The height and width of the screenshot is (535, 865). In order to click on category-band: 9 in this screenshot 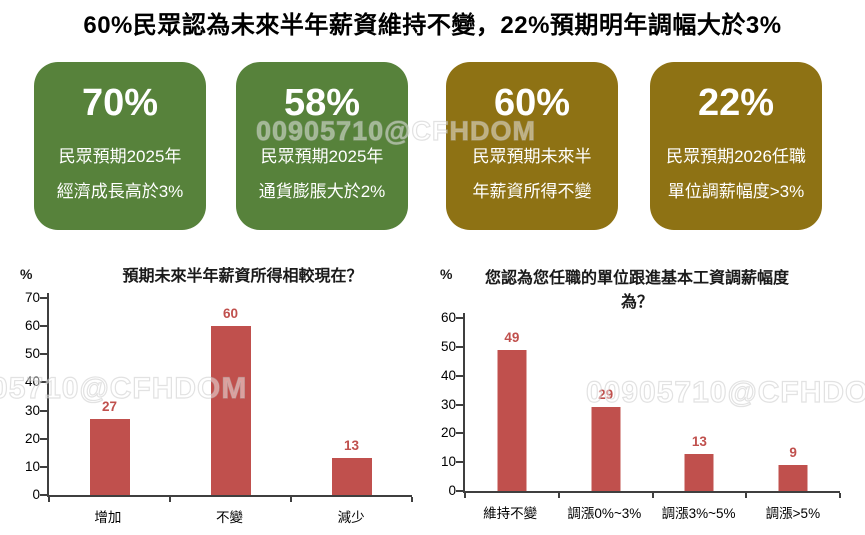, I will do `click(793, 404)`.